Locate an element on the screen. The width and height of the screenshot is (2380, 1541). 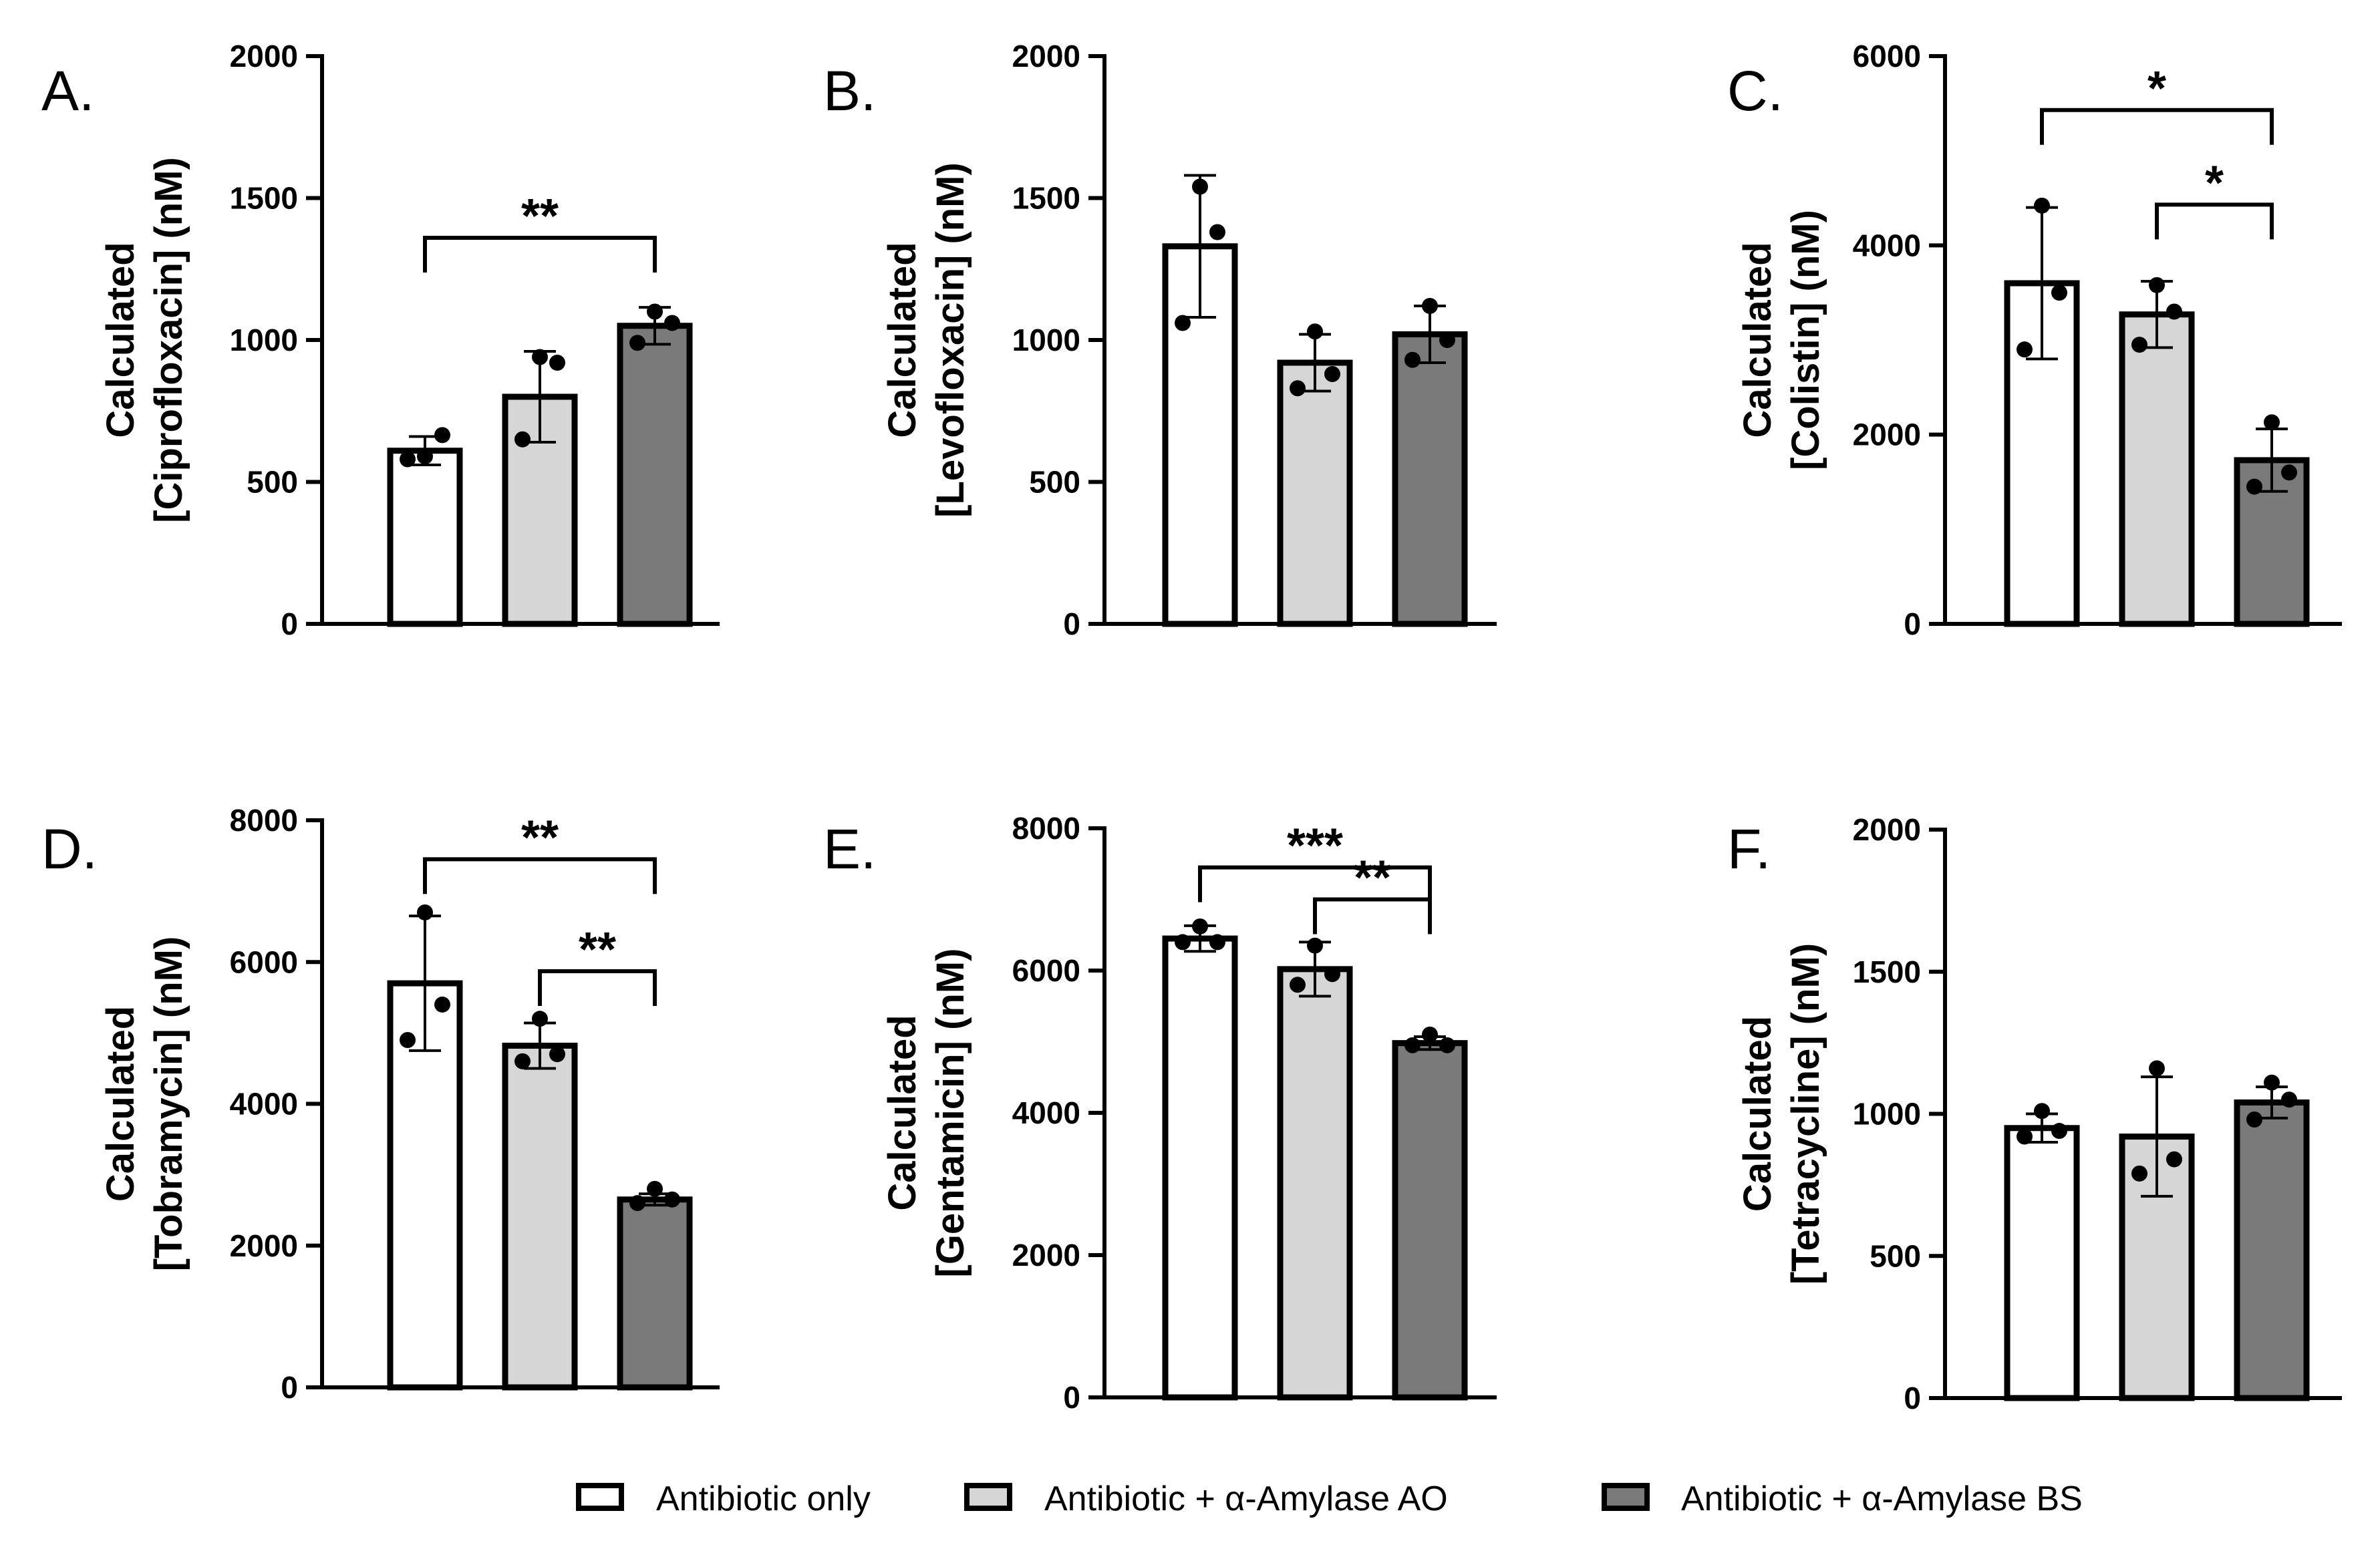
y-axis-label: [Tobramycin] (nM) is located at coordinates (168, 1104).